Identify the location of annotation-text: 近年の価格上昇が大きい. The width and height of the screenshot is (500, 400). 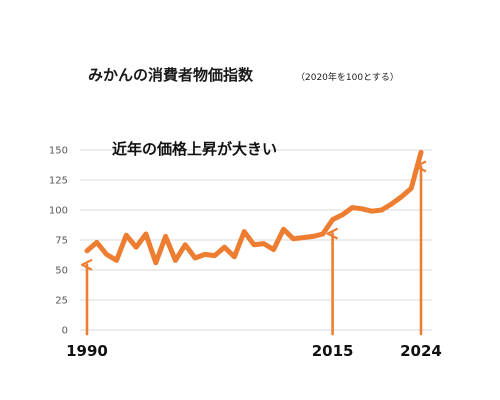
(194, 149).